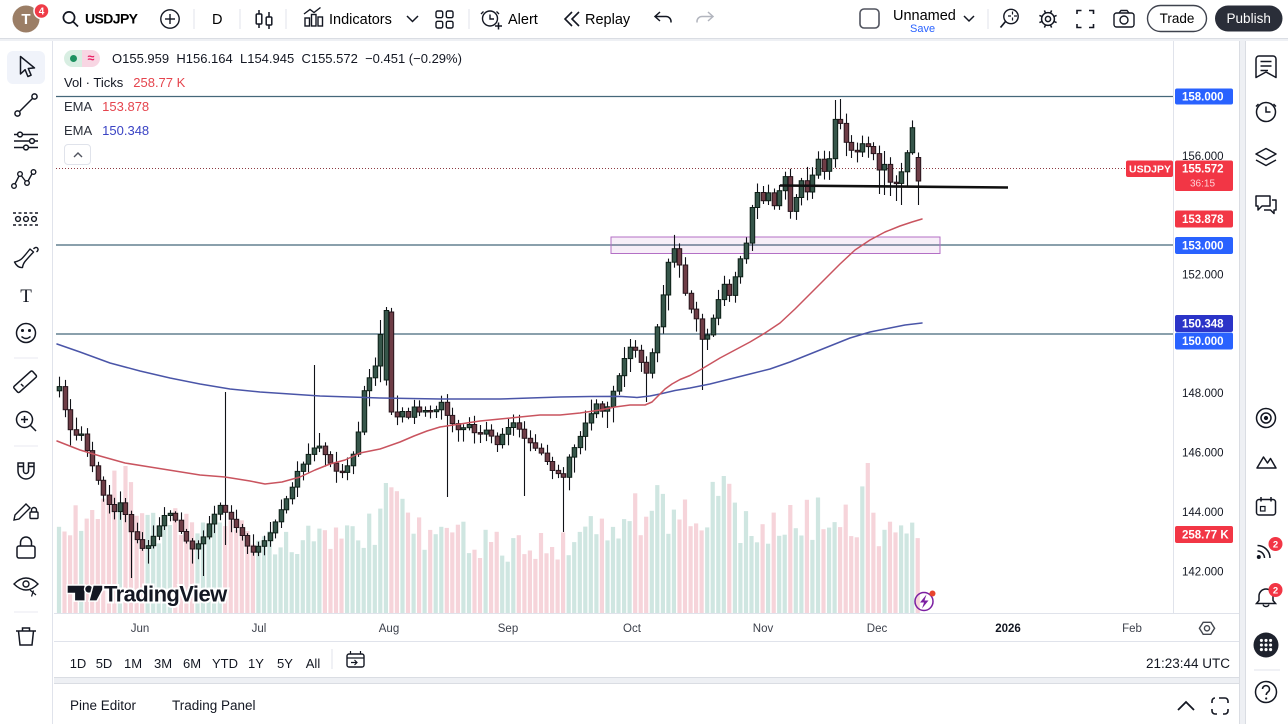 The image size is (1288, 724). I want to click on svg-text: 155.572, so click(1203, 170).